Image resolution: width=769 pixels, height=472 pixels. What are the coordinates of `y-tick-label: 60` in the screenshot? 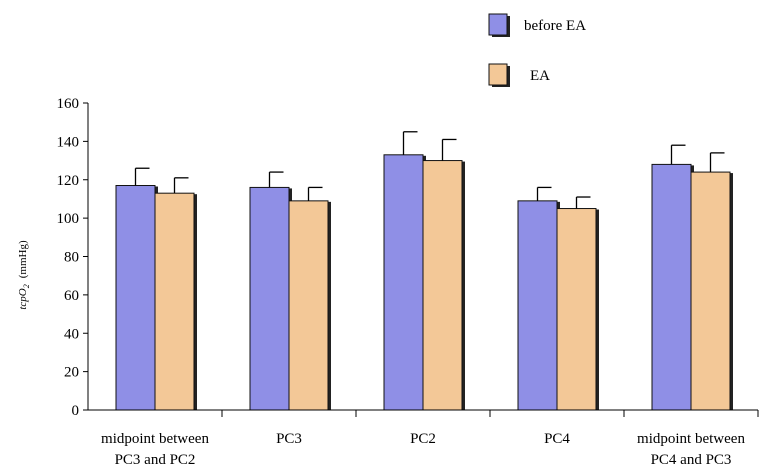 It's located at (71, 296).